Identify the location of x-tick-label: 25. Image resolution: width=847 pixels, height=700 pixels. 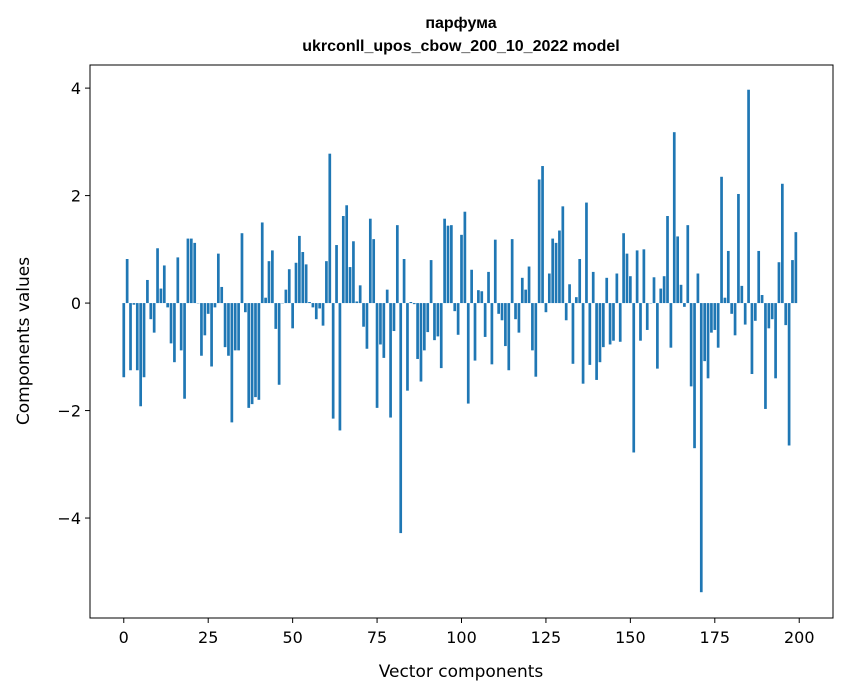
(208, 637).